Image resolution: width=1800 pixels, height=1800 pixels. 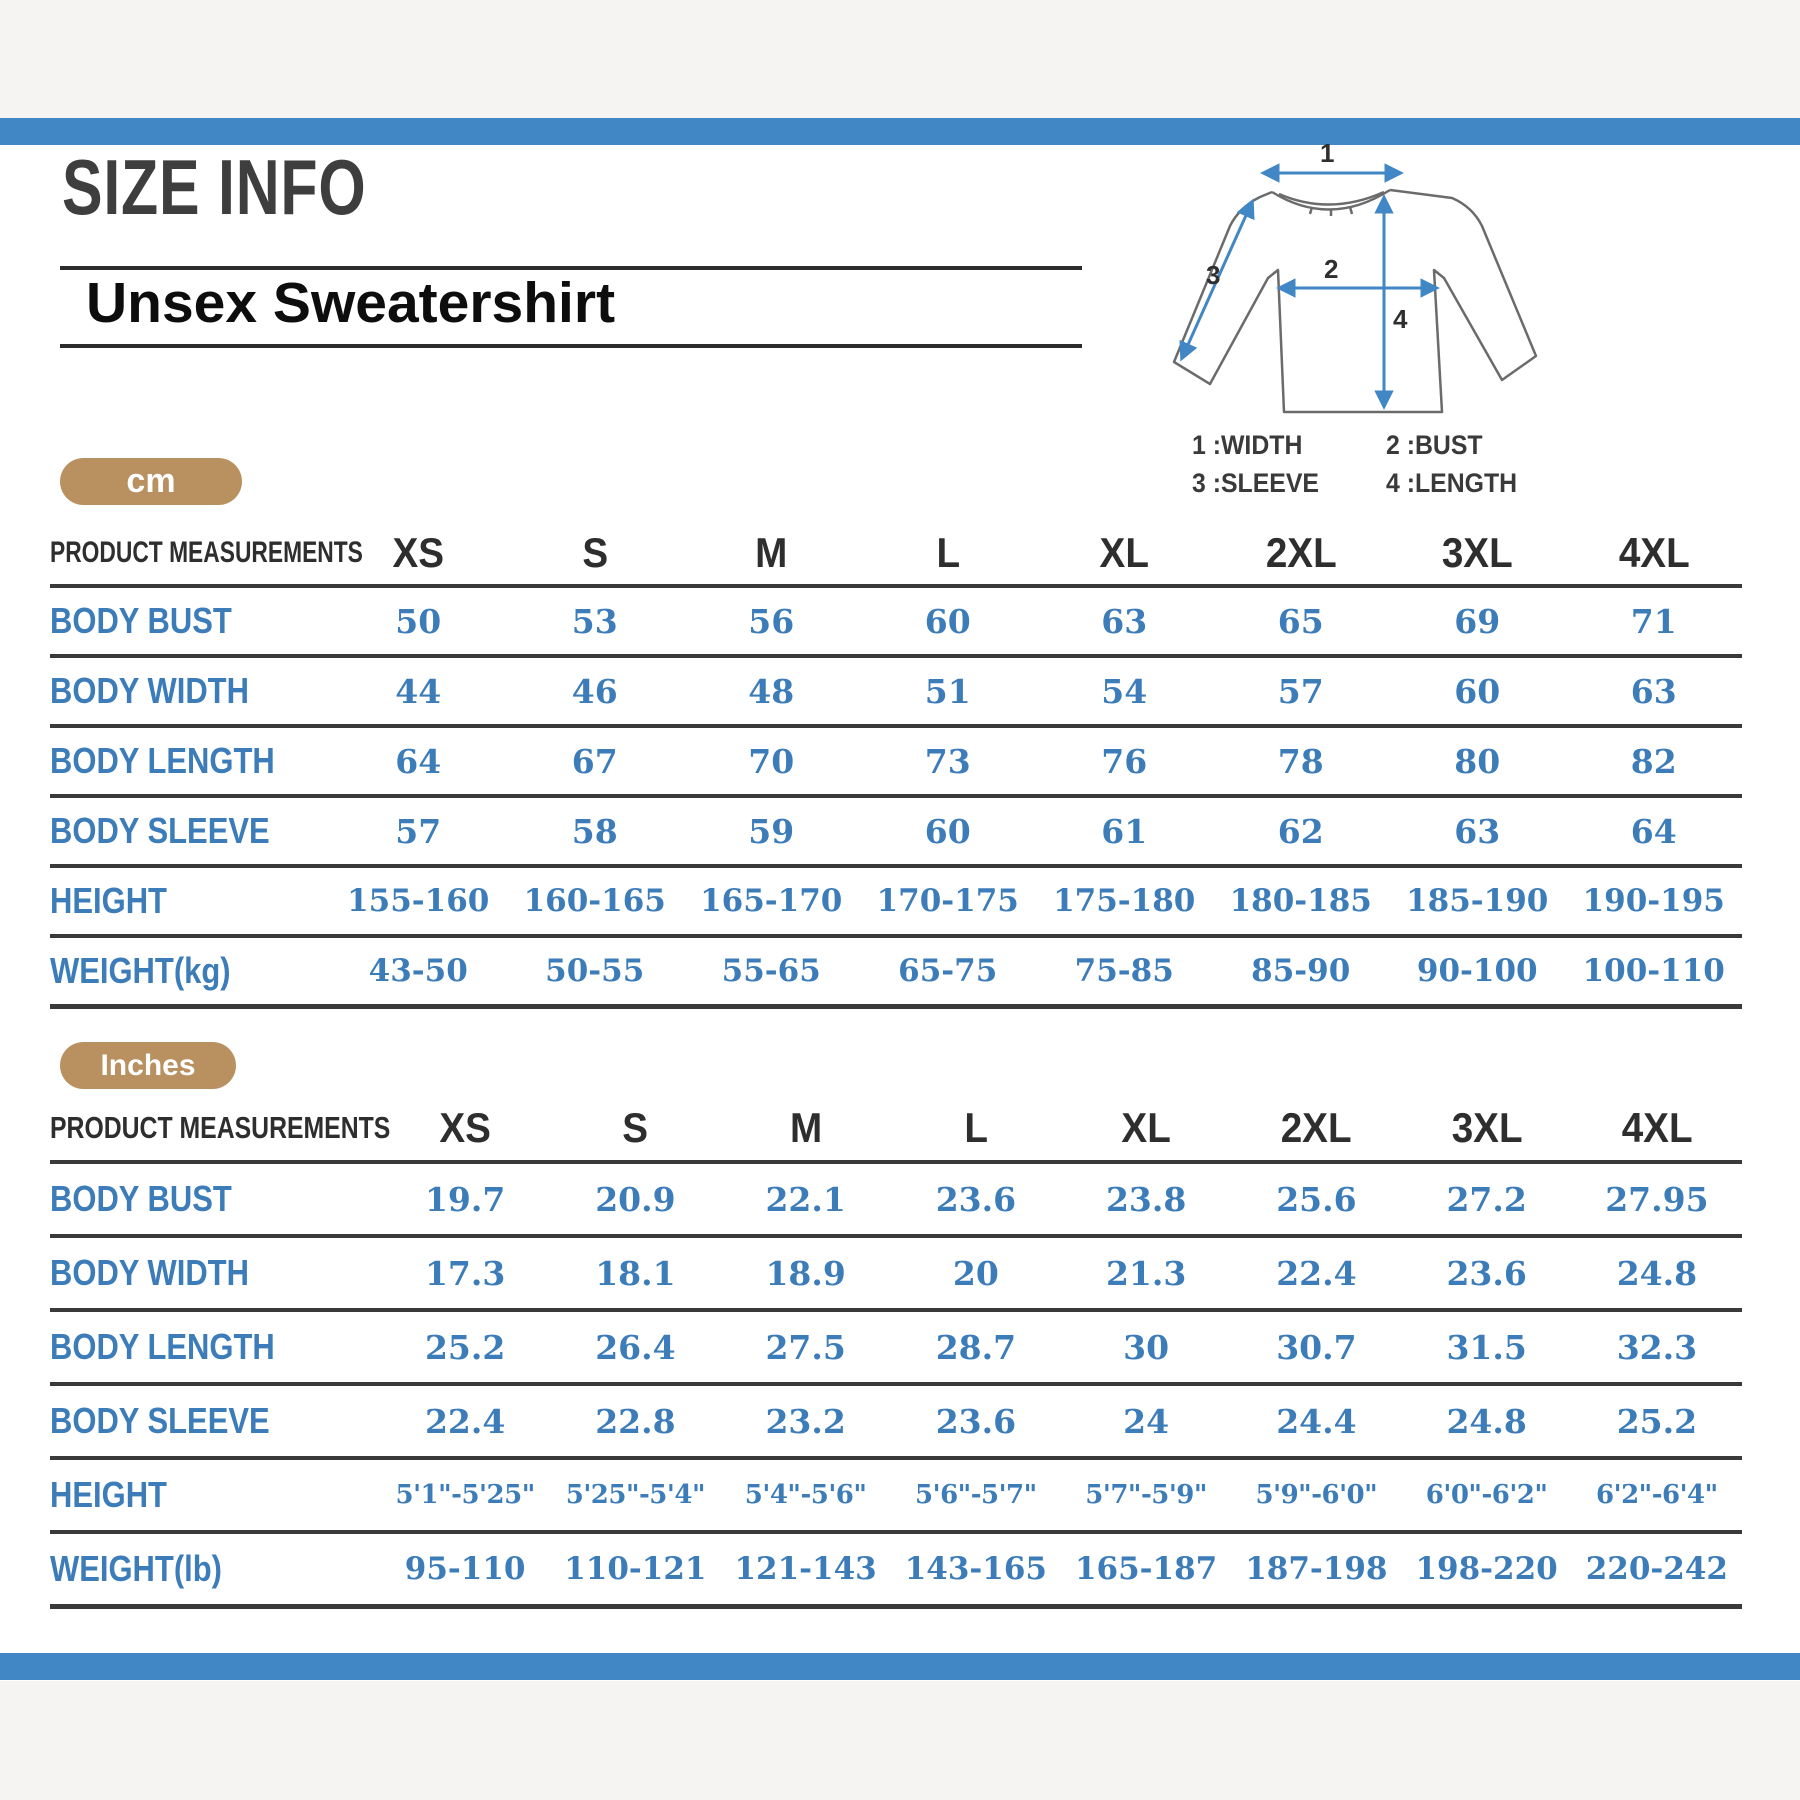 I want to click on legend-item-width: 1 :WIDTH, so click(x=1247, y=445).